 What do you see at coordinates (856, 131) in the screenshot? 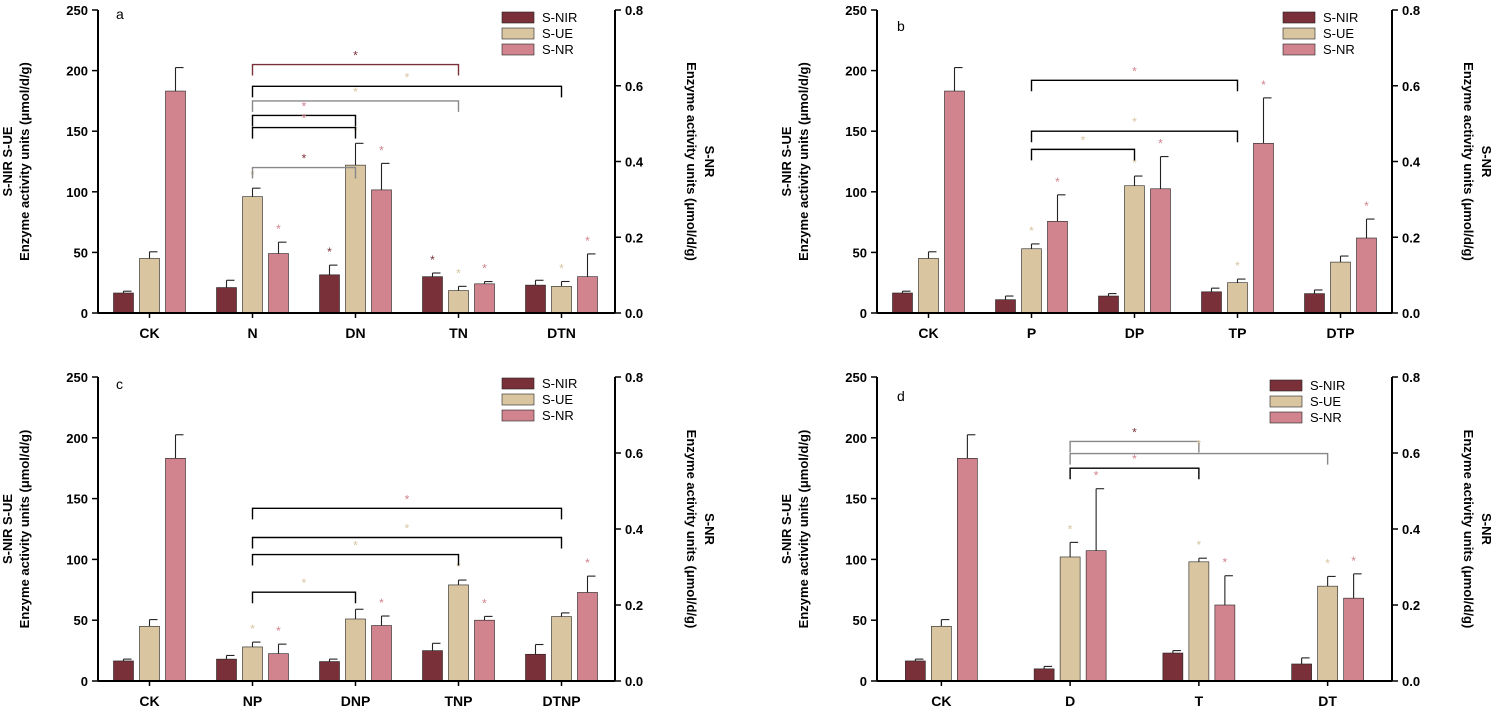
I see `y-tick-label: 150` at bounding box center [856, 131].